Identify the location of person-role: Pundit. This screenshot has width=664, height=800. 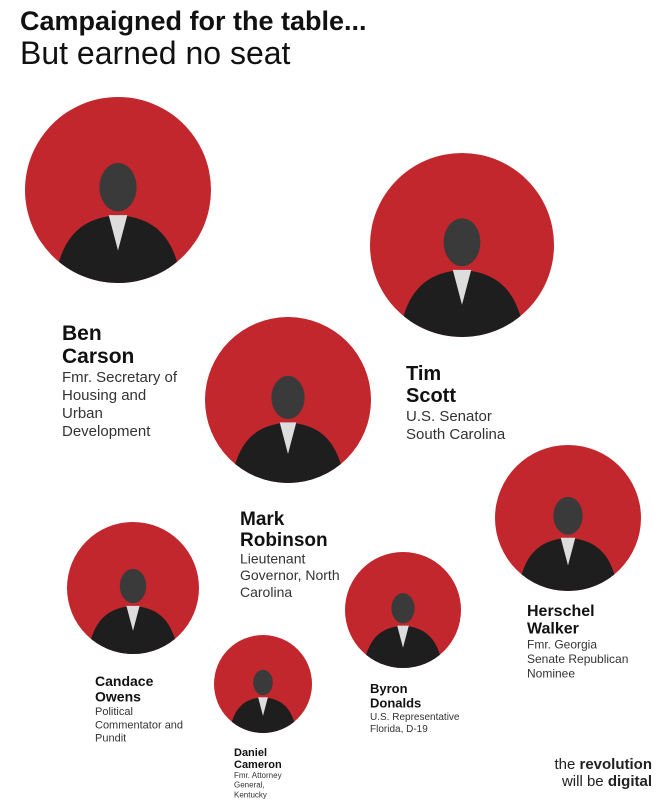
(110, 739).